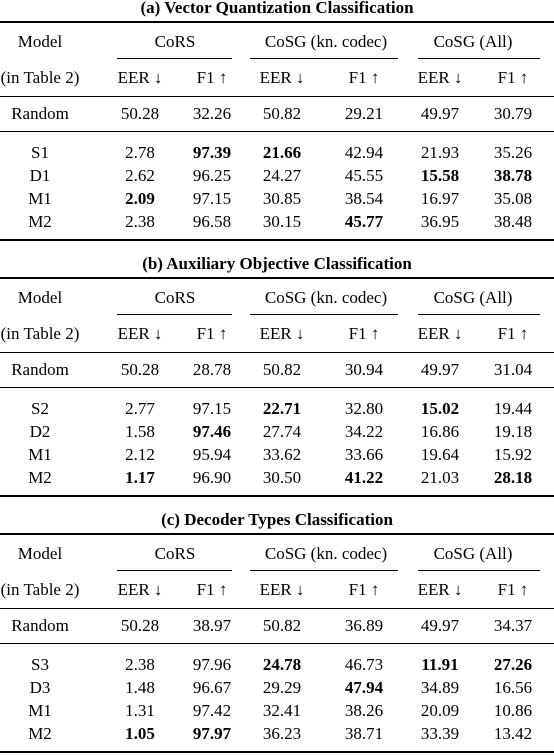 This screenshot has width=554, height=756. I want to click on cell: 16.56, so click(513, 687).